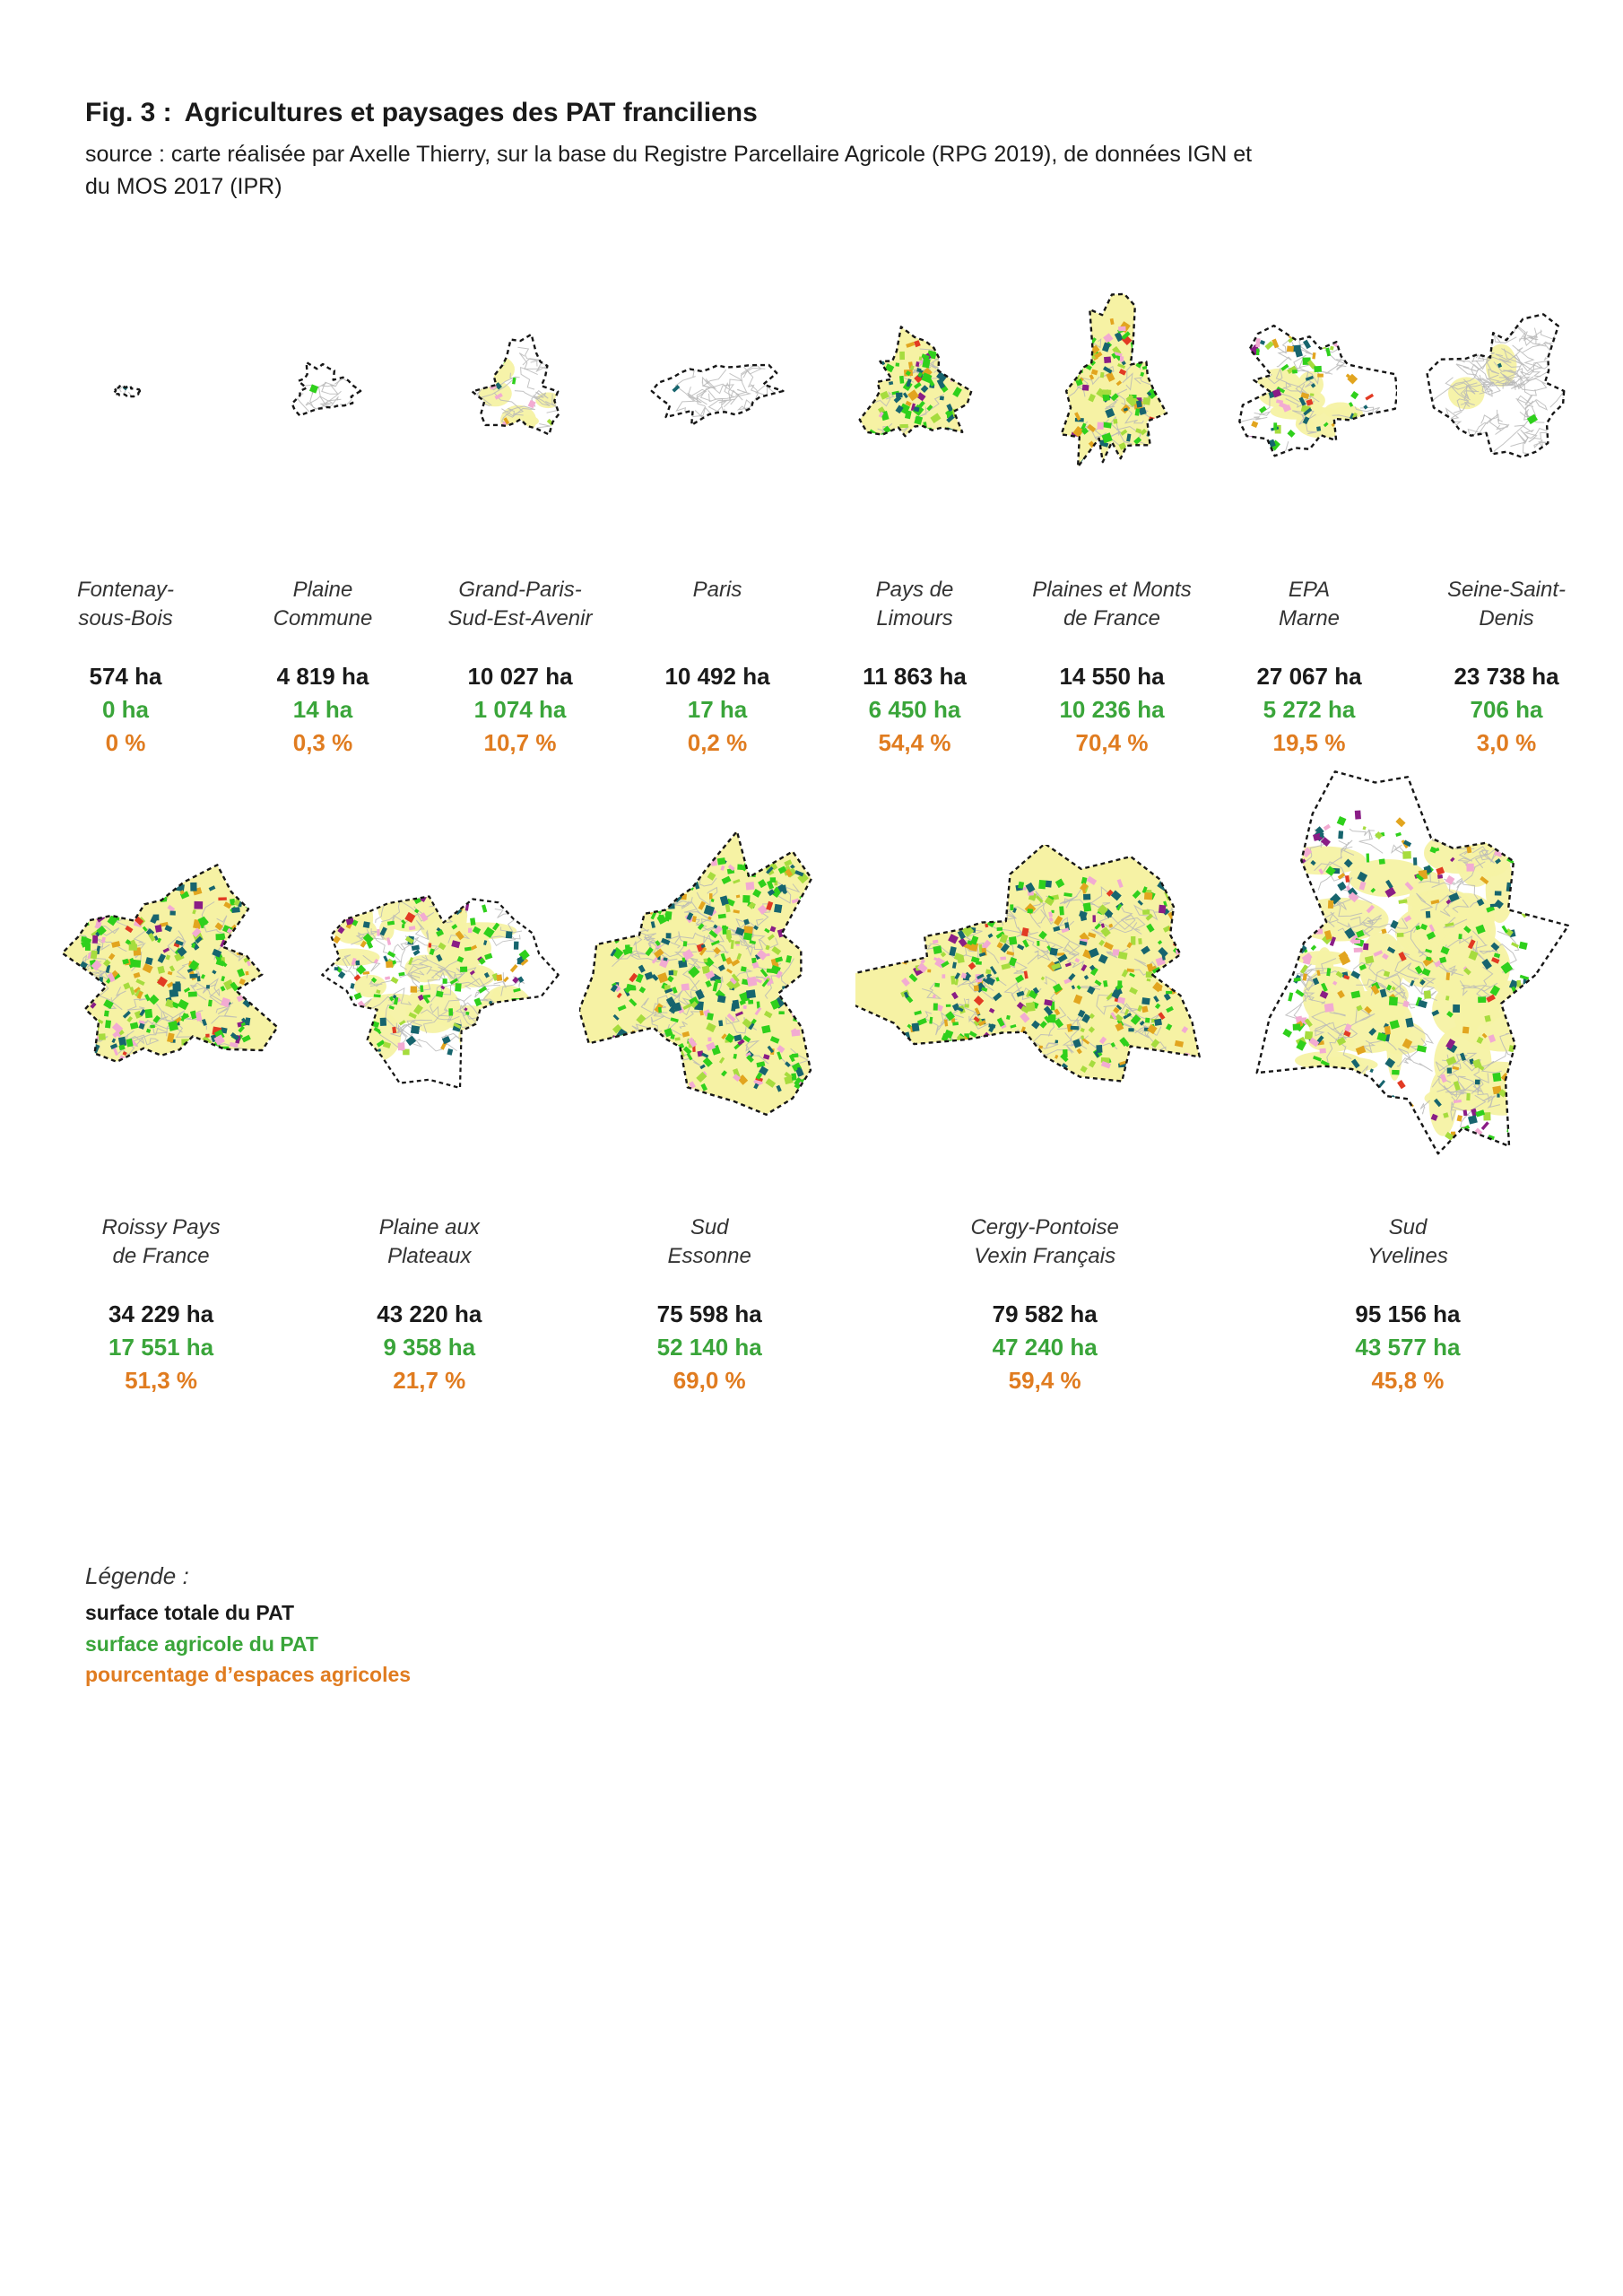 This screenshot has width=1623, height=2296. Describe the element at coordinates (1506, 676) in the screenshot. I see `territory-surface-total: 23 738 ha` at that location.